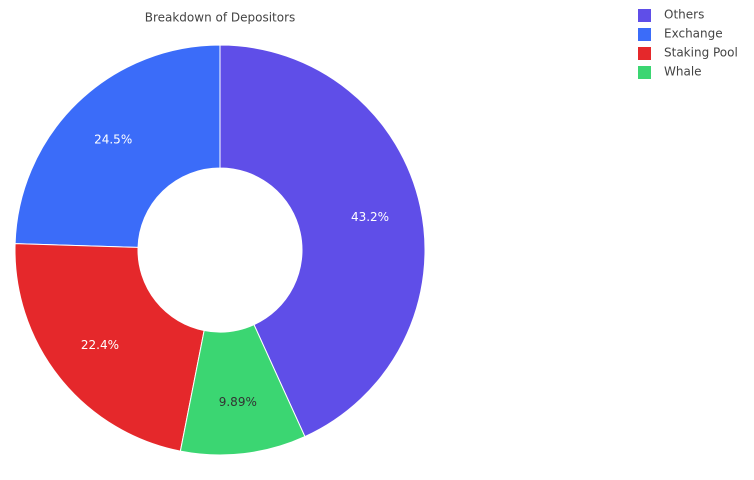  I want to click on slice-label: 43.2%, so click(370, 217).